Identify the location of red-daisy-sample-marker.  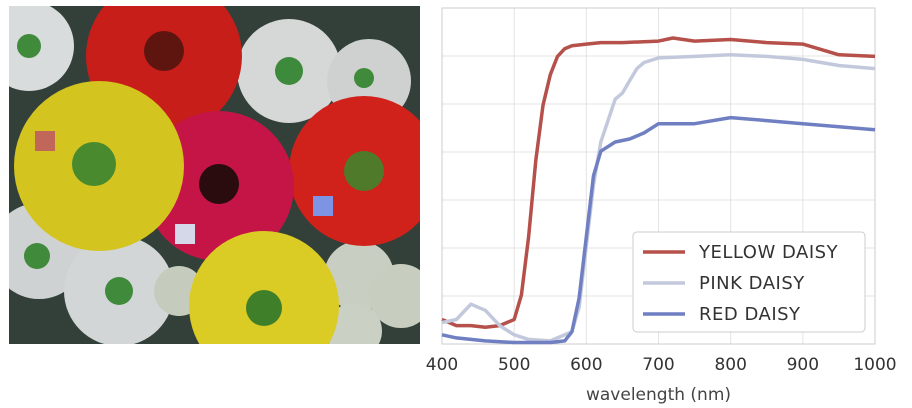
(323, 206).